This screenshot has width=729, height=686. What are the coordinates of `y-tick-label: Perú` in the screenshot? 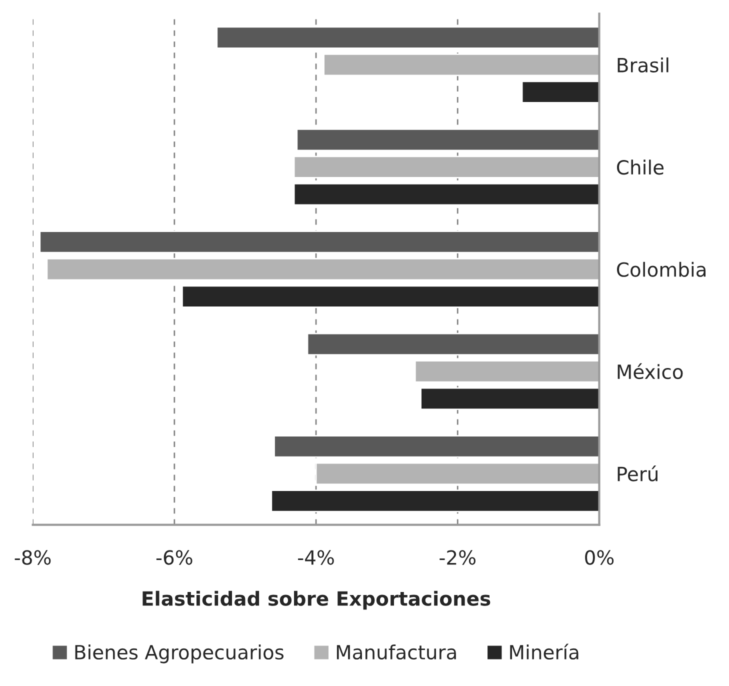 It's located at (638, 474).